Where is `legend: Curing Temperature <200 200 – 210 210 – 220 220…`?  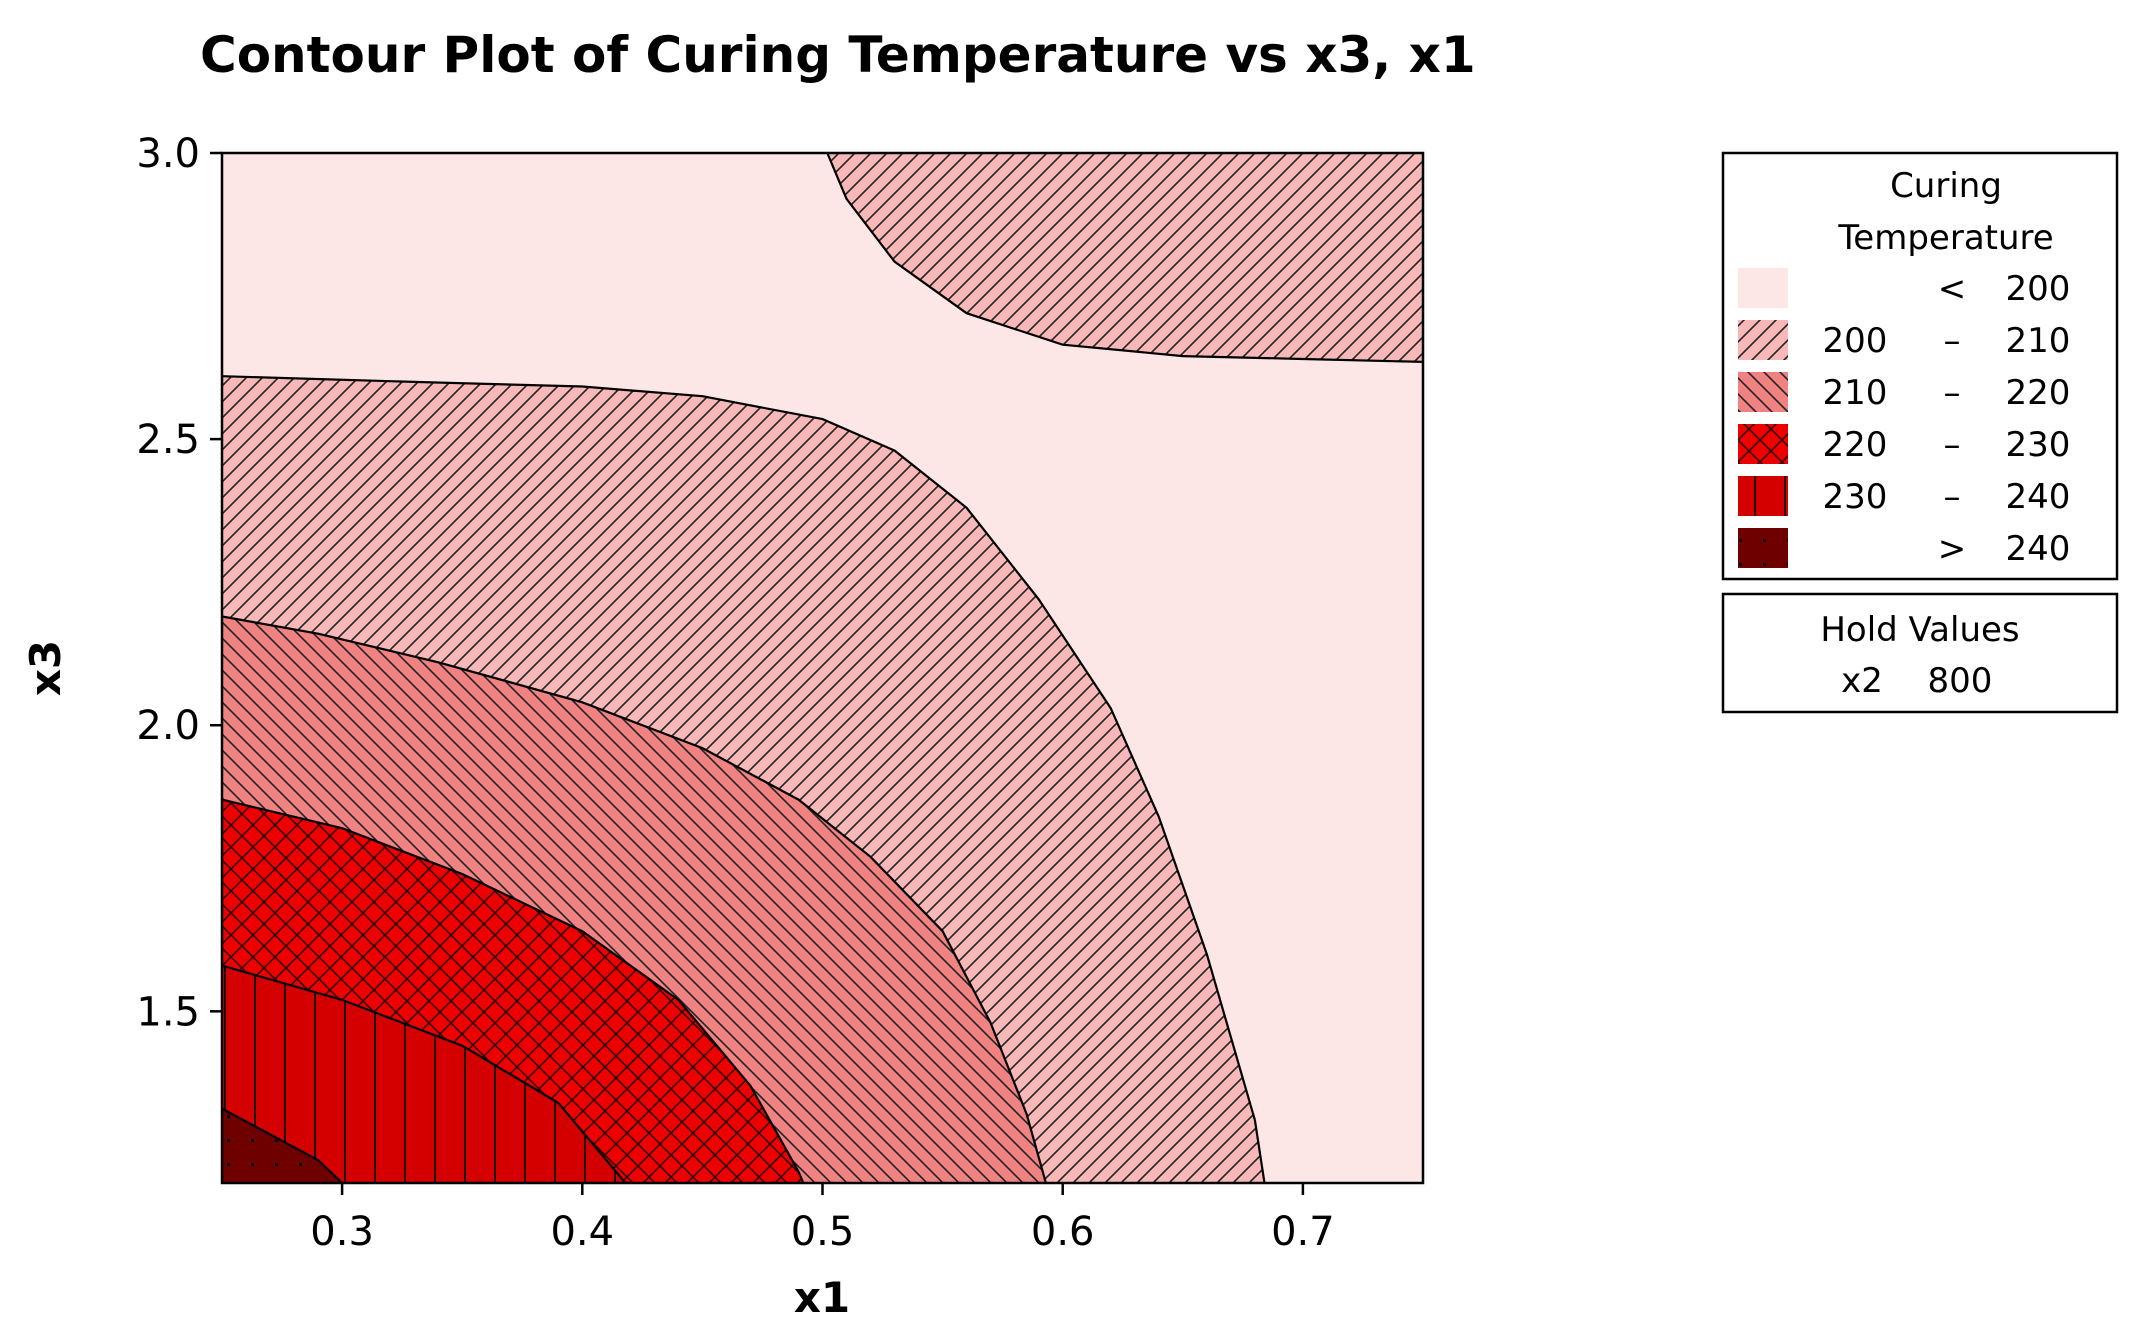 legend: Curing Temperature <200 200 – 210 210 – 220 220… is located at coordinates (1920, 366).